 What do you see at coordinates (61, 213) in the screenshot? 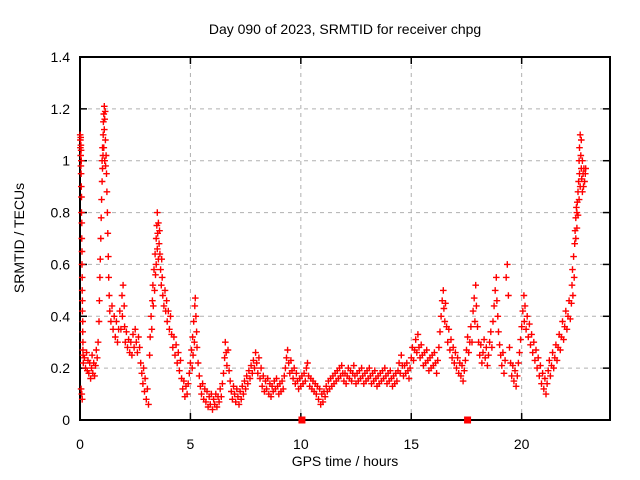
I see `y-tick-label: 0.8` at bounding box center [61, 213].